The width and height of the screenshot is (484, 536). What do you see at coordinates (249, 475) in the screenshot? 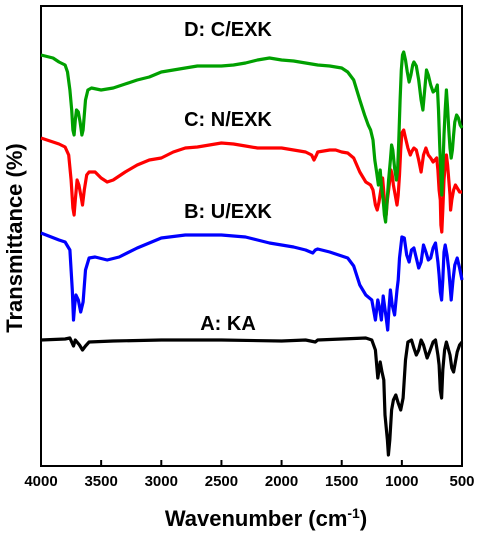
I see `x-axis: 4000 3500 3000 2500 2000 1500 1000 500` at bounding box center [249, 475].